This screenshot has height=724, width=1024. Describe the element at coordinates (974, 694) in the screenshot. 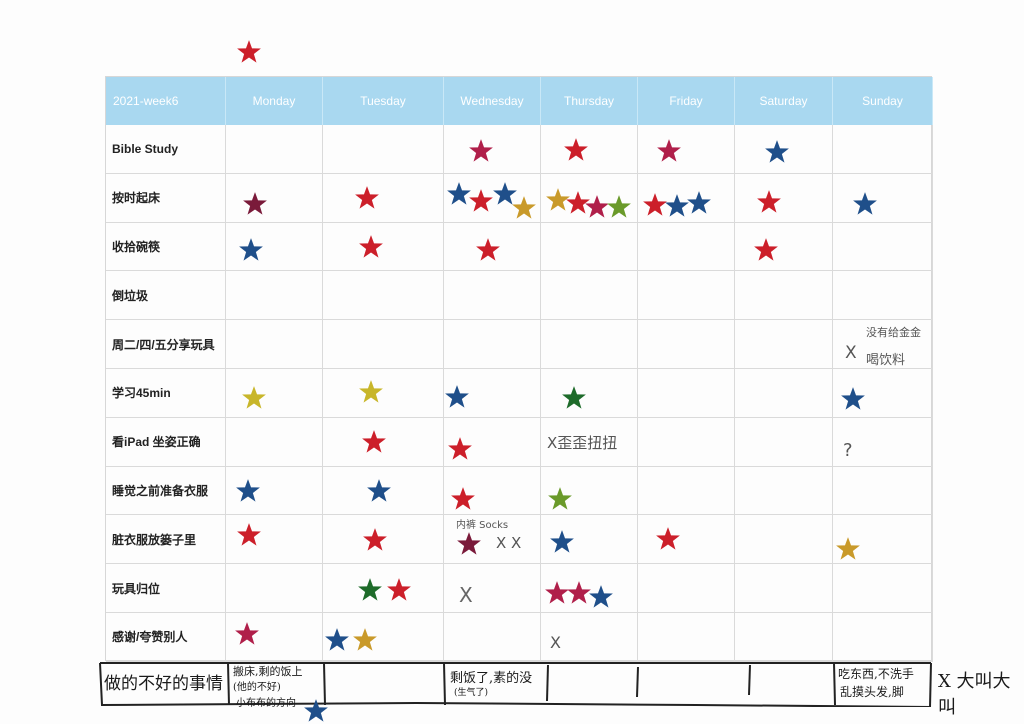

I see `extra-bad-note: X 大叫大叫` at that location.